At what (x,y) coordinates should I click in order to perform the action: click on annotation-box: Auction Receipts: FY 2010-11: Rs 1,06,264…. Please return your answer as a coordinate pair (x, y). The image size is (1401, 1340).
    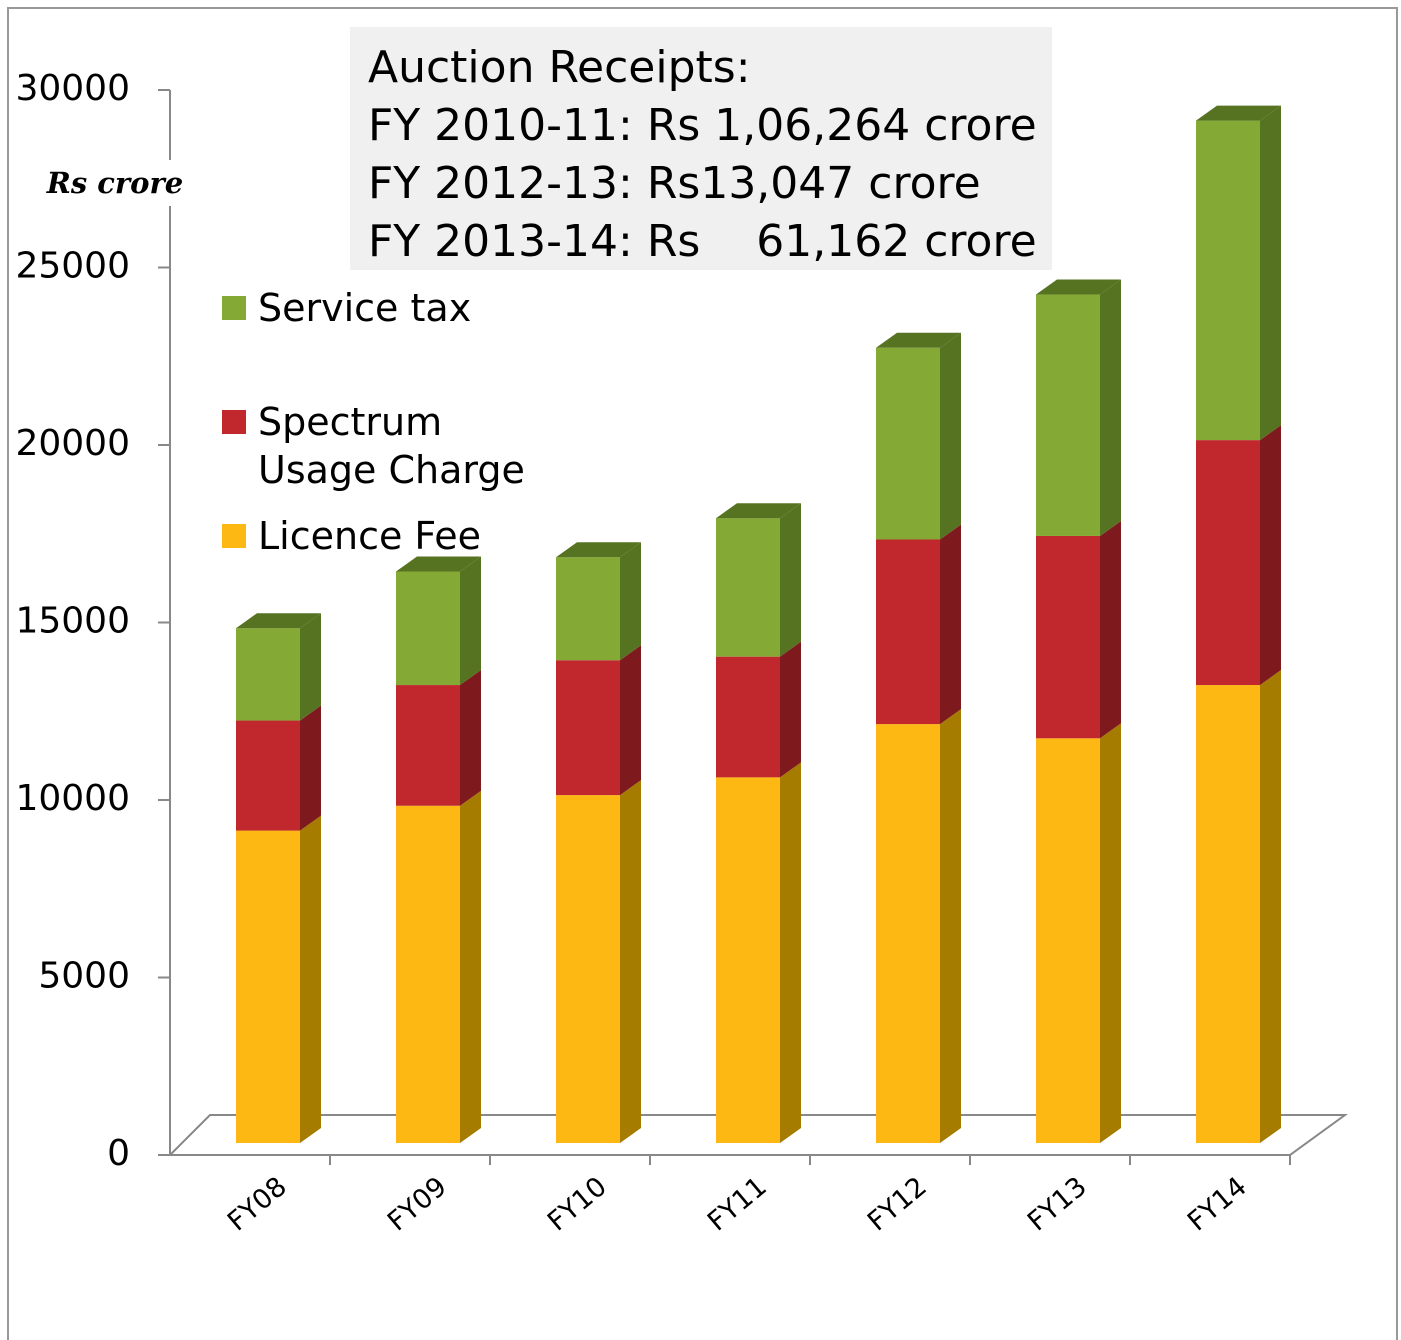
    Looking at the image, I should click on (701, 148).